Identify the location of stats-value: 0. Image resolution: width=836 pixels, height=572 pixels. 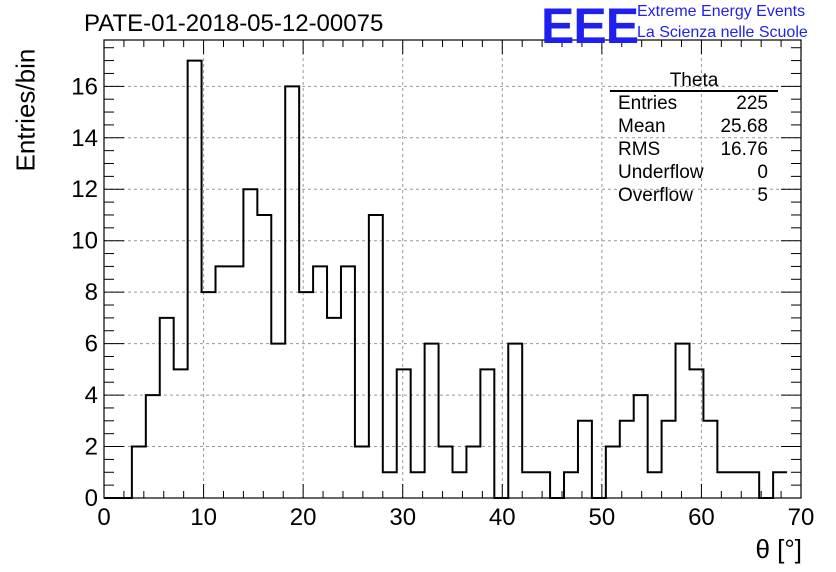
(762, 172).